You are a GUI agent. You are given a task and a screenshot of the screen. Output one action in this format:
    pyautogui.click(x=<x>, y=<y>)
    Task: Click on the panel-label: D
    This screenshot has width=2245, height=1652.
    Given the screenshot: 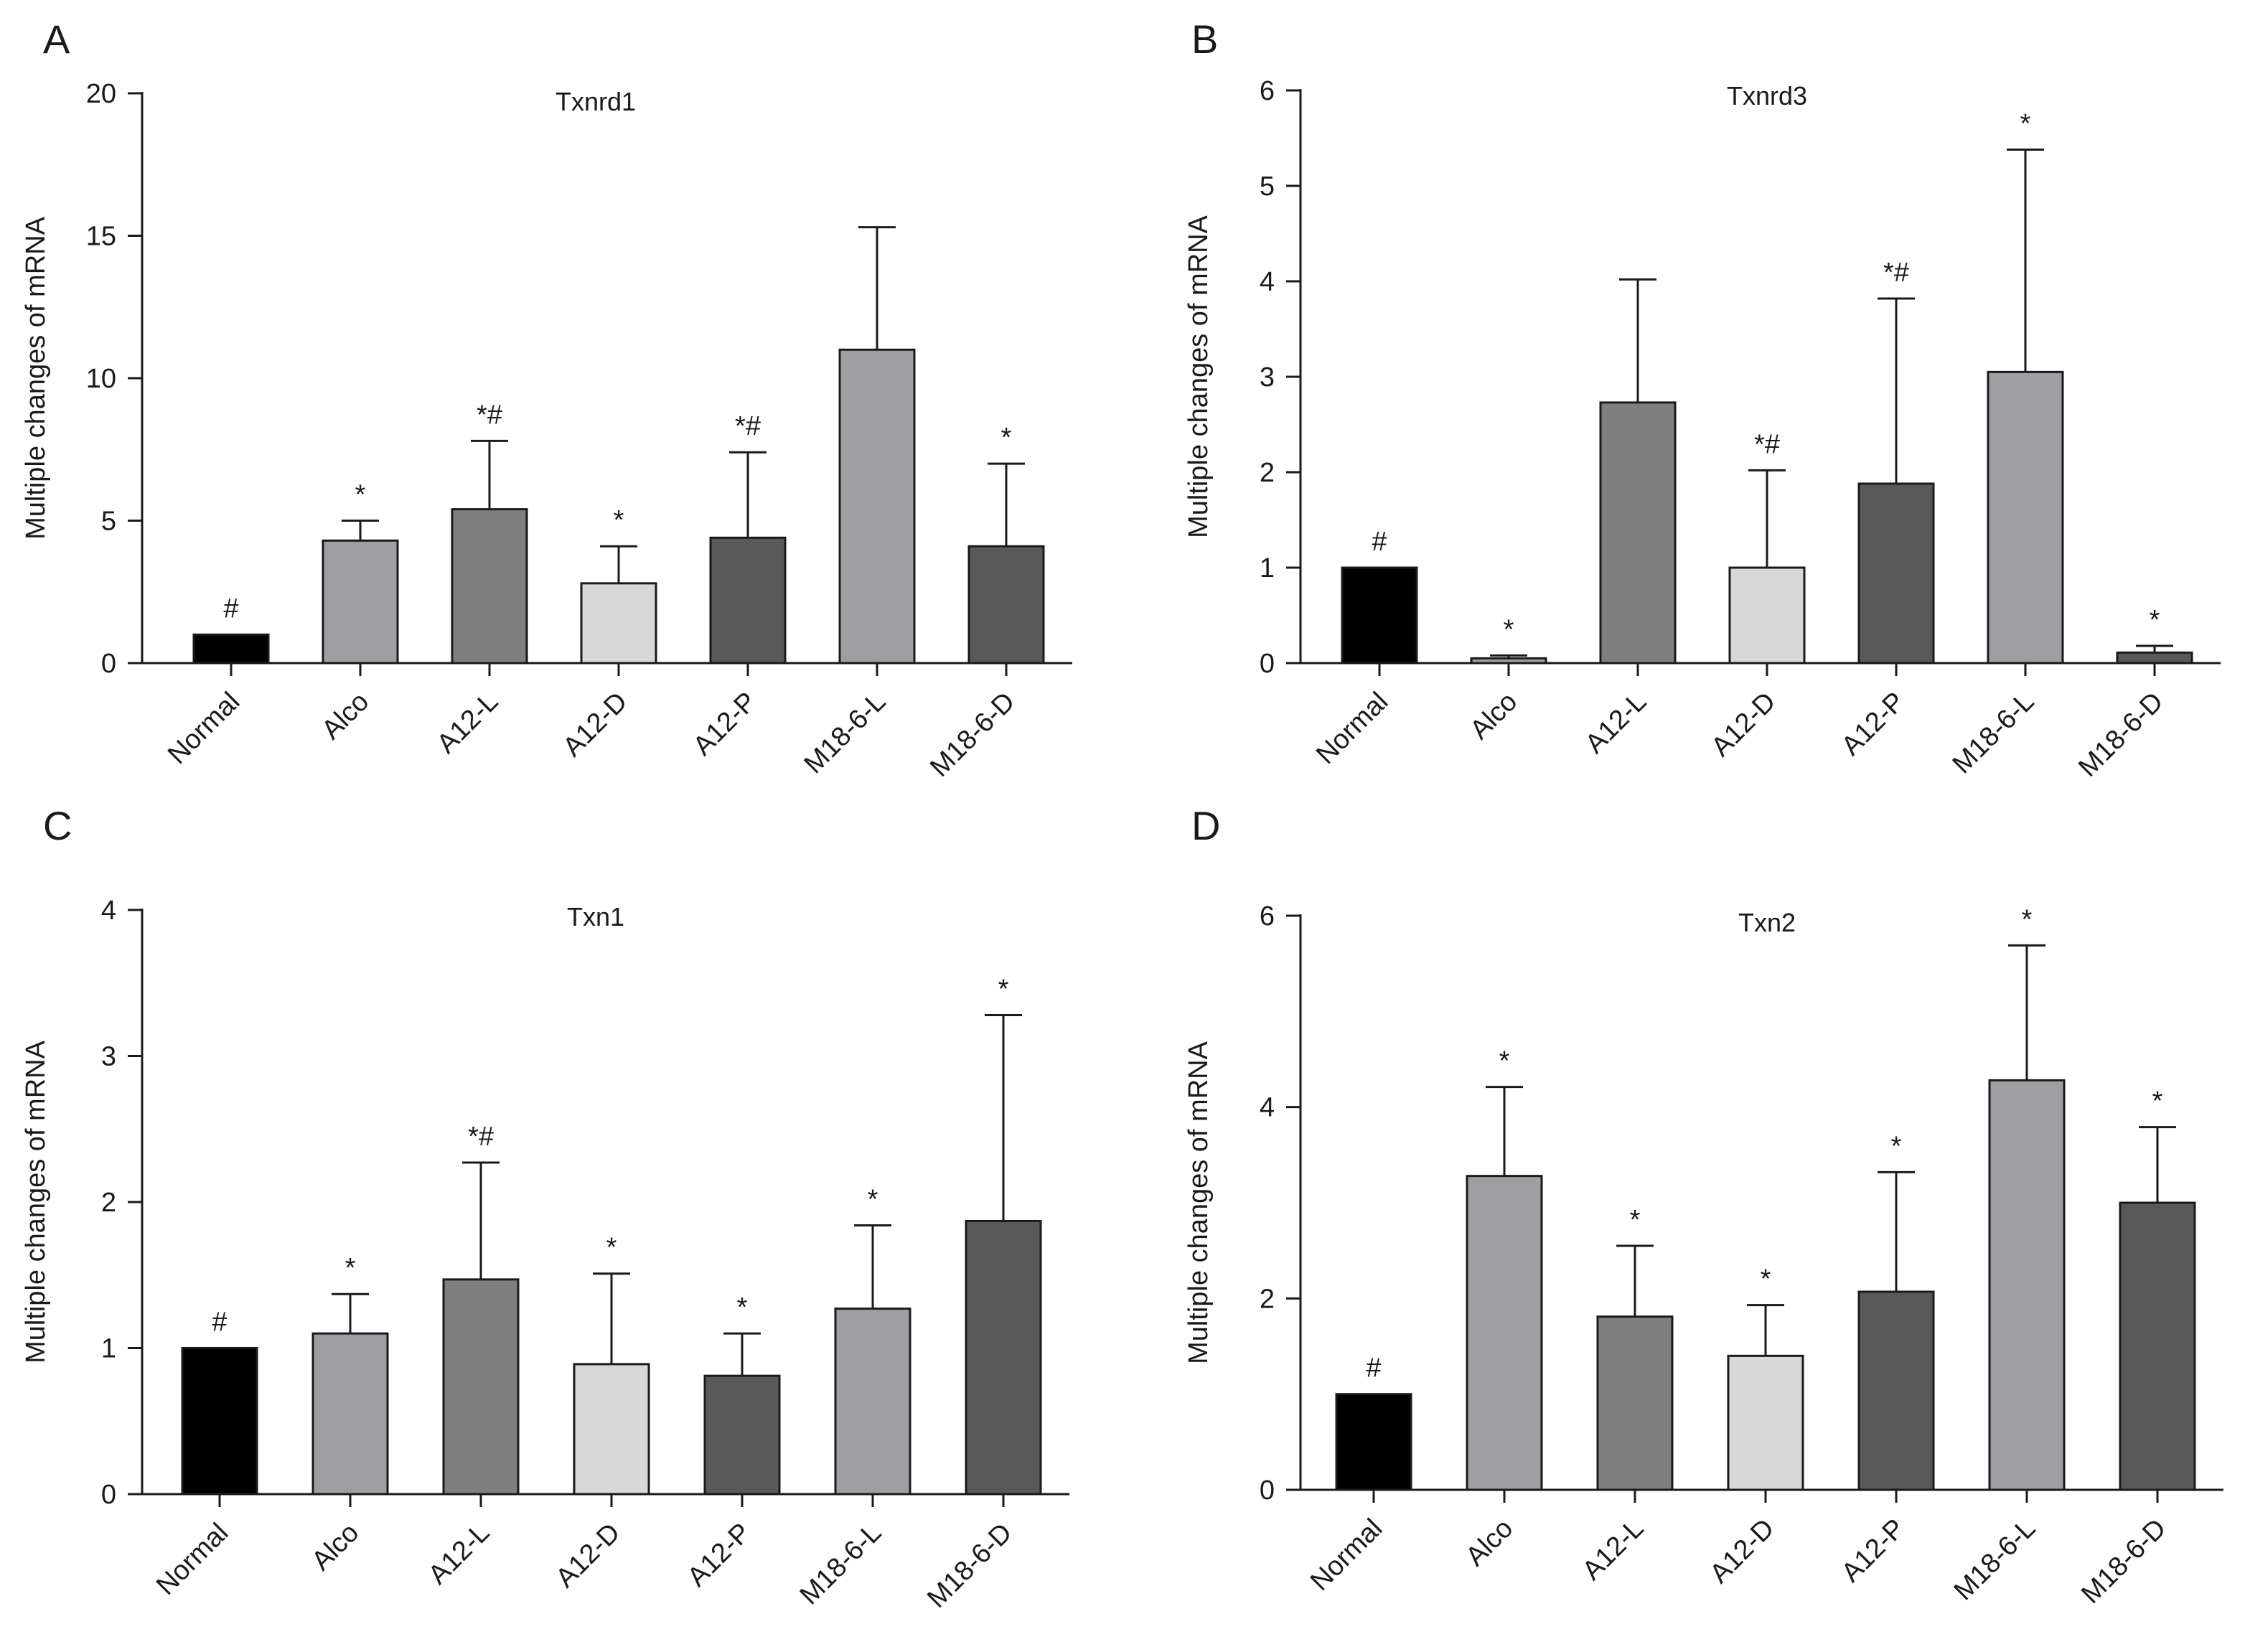 What is the action you would take?
    pyautogui.click(x=1205, y=825)
    